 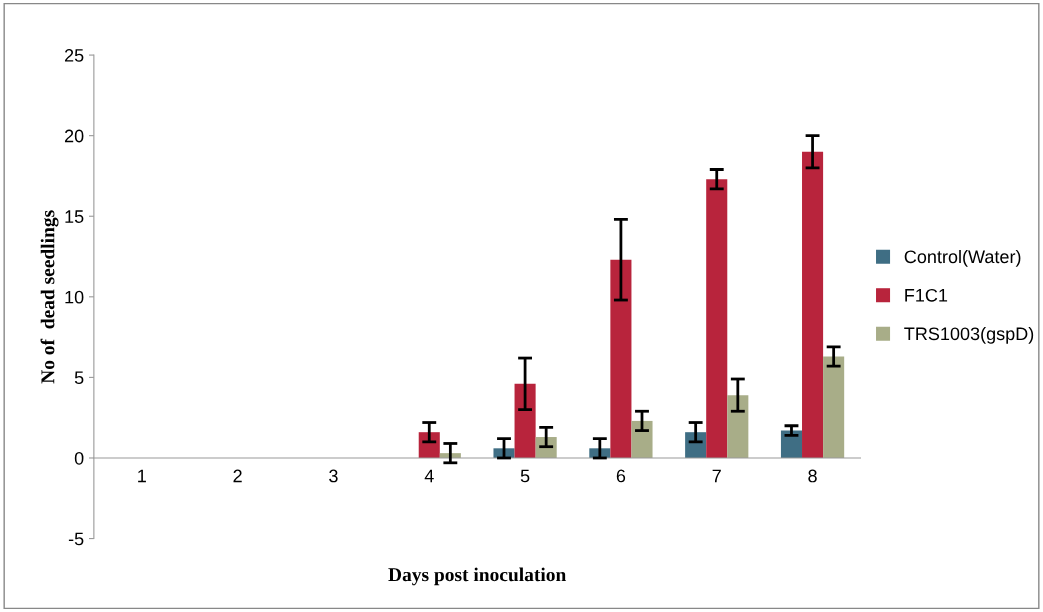 What do you see at coordinates (79, 378) in the screenshot?
I see `y-tick-label: 5` at bounding box center [79, 378].